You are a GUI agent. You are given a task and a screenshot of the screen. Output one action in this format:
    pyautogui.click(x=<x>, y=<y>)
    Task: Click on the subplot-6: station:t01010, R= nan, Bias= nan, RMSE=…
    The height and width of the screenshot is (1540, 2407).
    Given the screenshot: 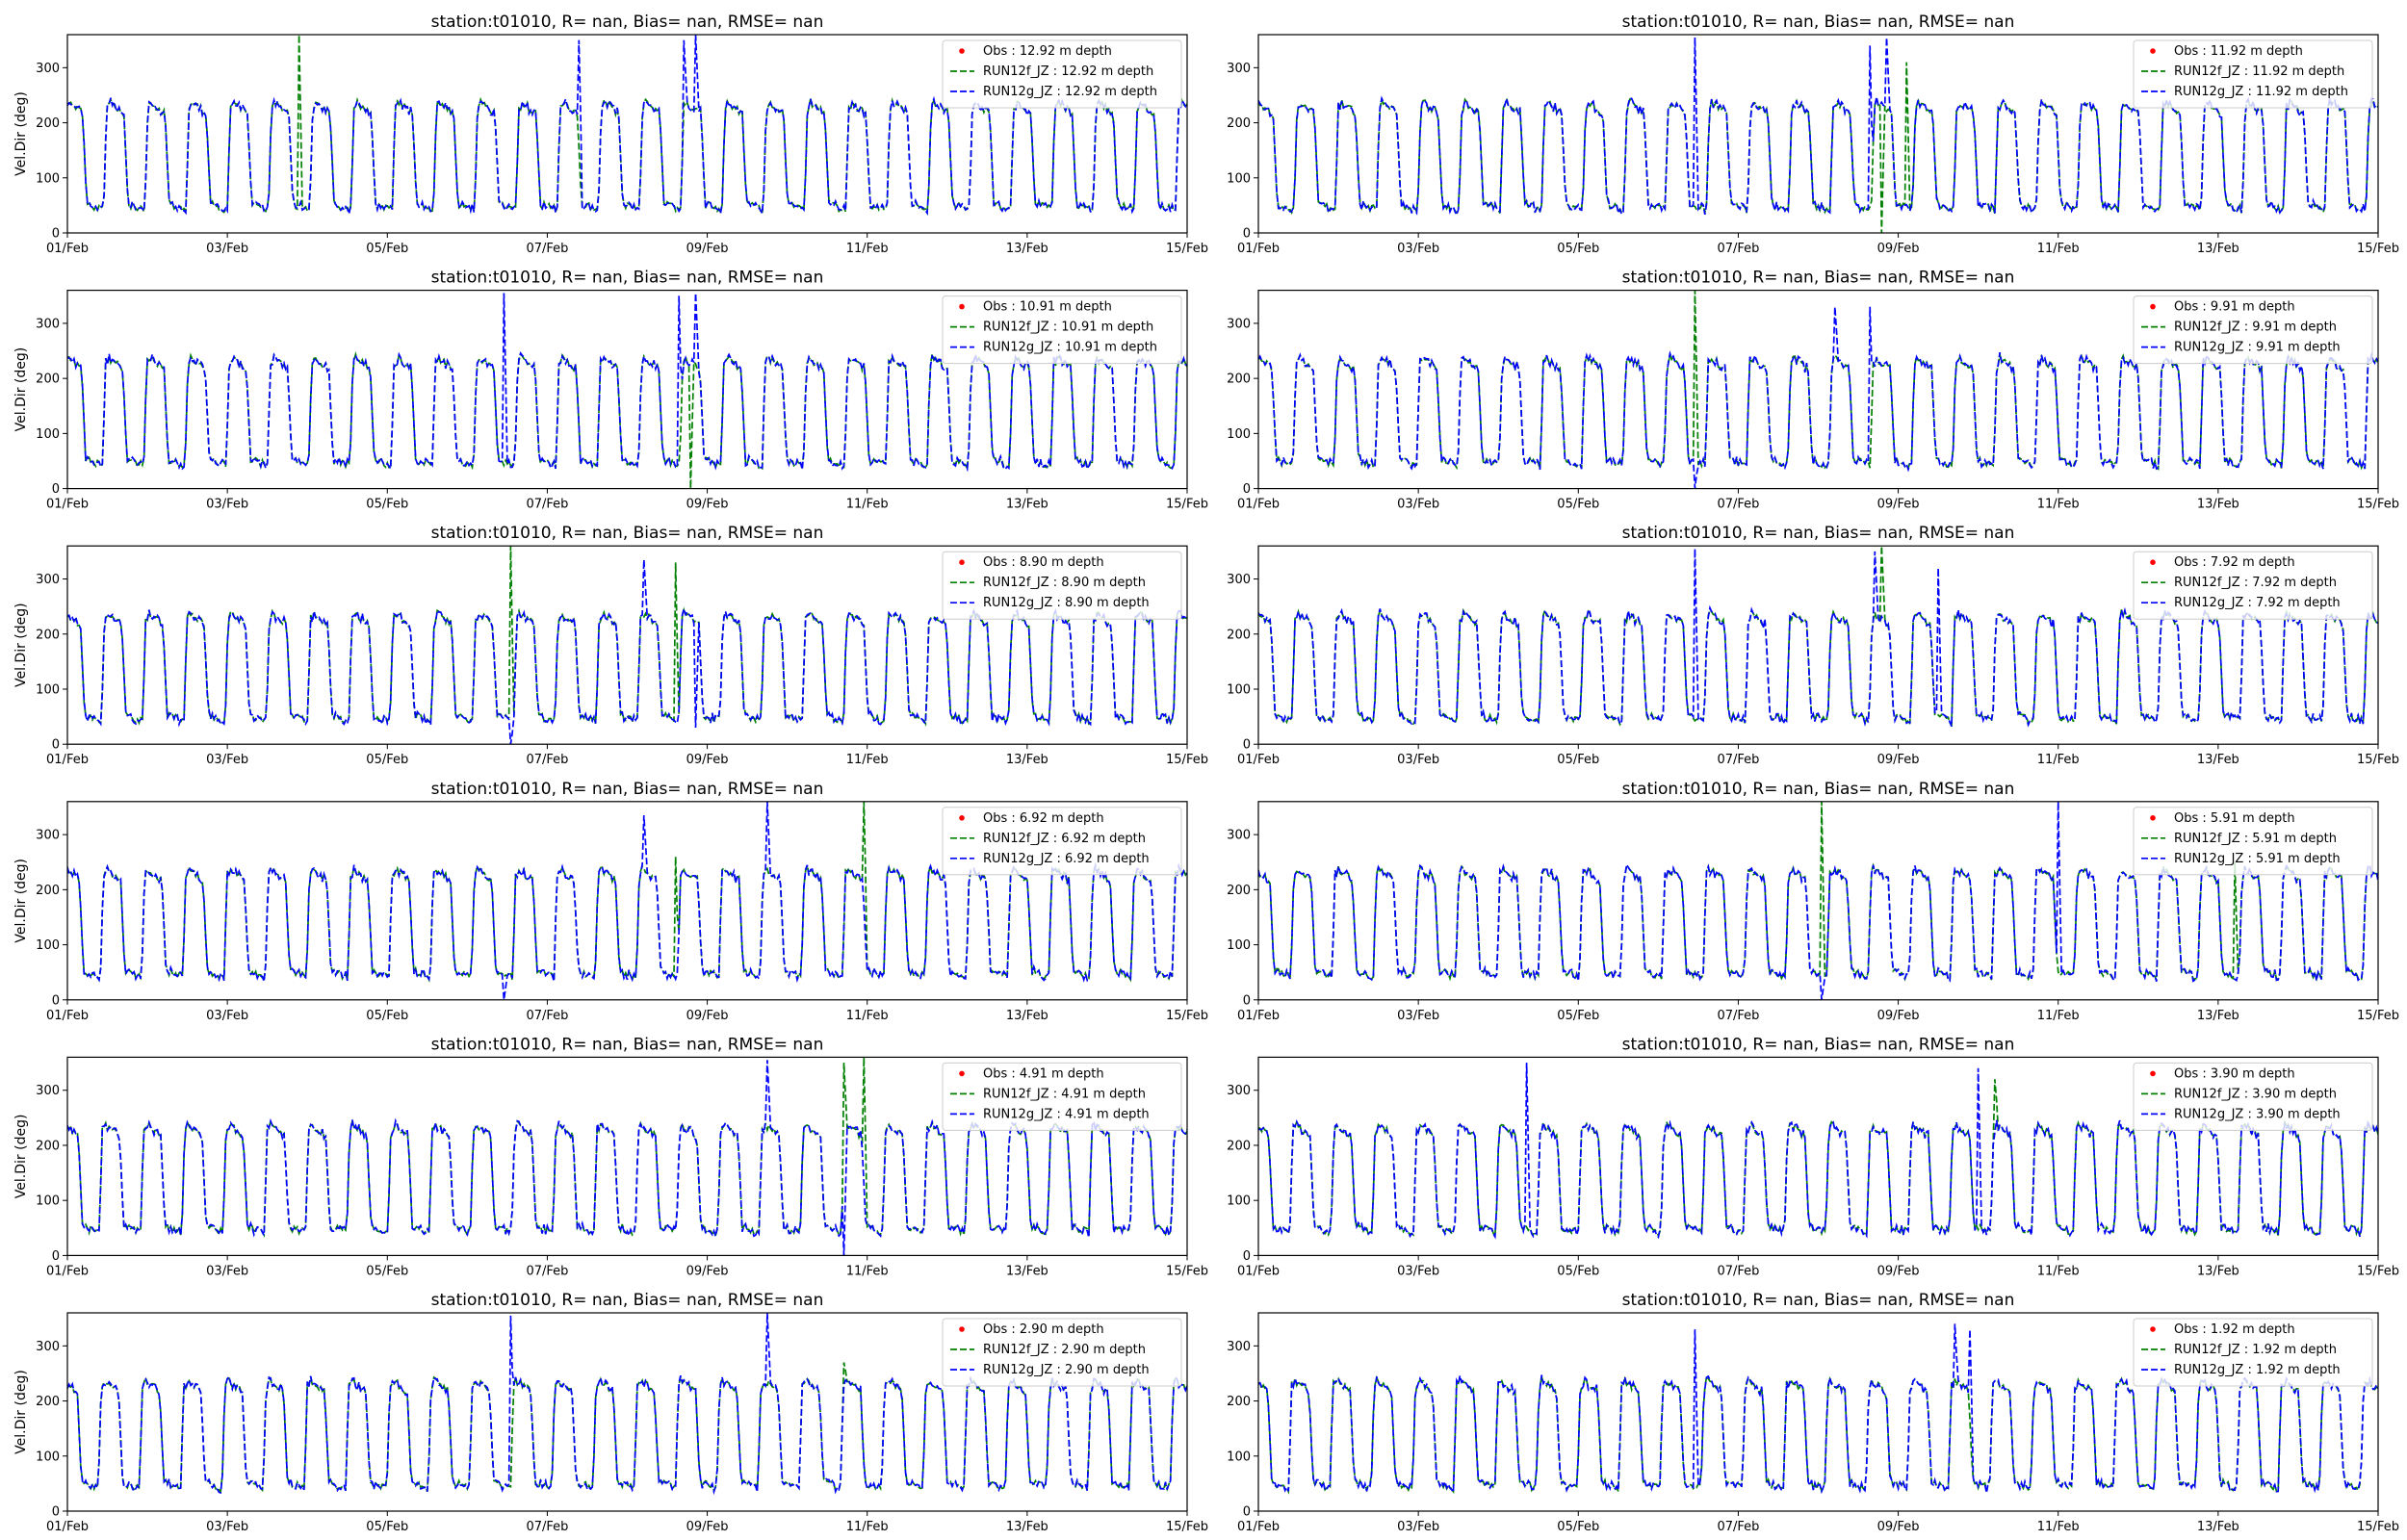 What is the action you would take?
    pyautogui.click(x=1813, y=645)
    